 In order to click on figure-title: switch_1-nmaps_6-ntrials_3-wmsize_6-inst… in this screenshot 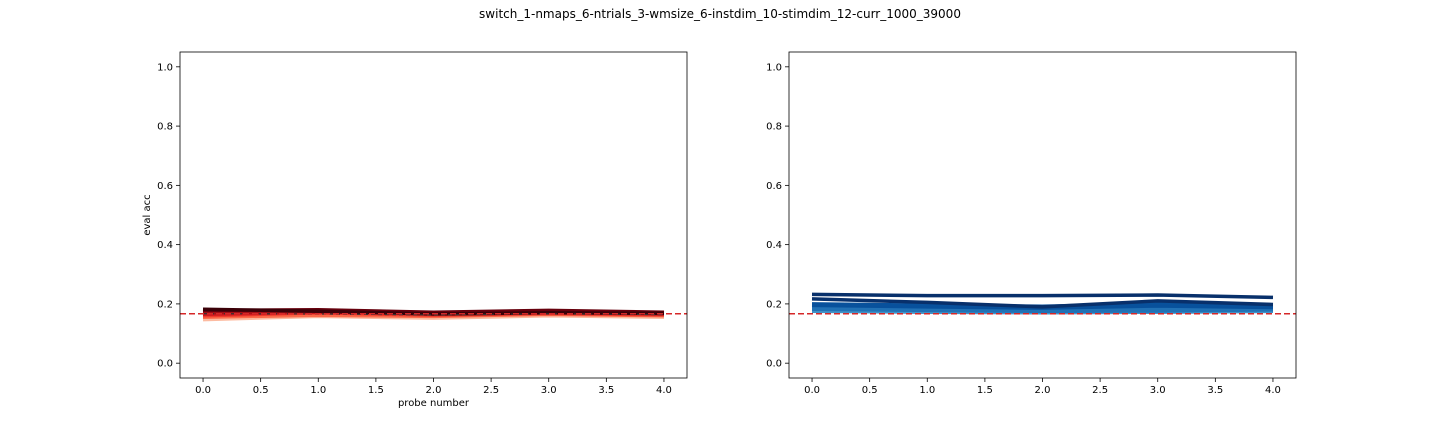, I will do `click(720, 14)`.